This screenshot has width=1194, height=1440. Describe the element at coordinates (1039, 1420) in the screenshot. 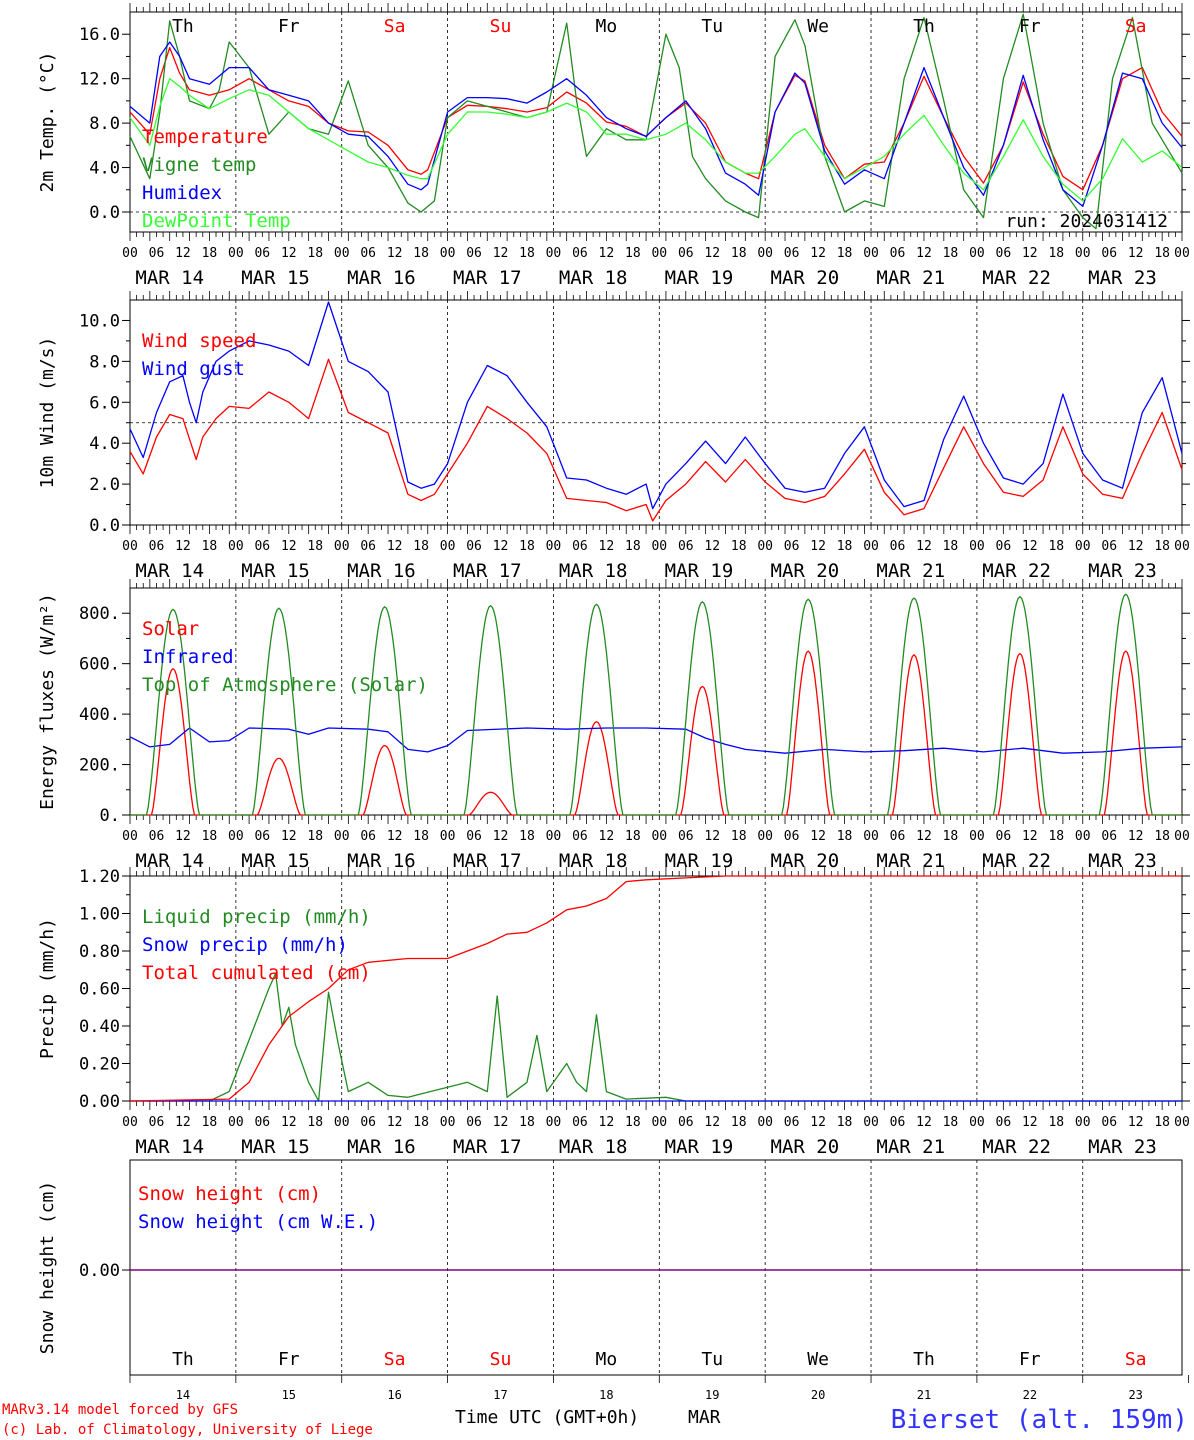

I see `station-label: Bierset (alt. 159m)` at that location.